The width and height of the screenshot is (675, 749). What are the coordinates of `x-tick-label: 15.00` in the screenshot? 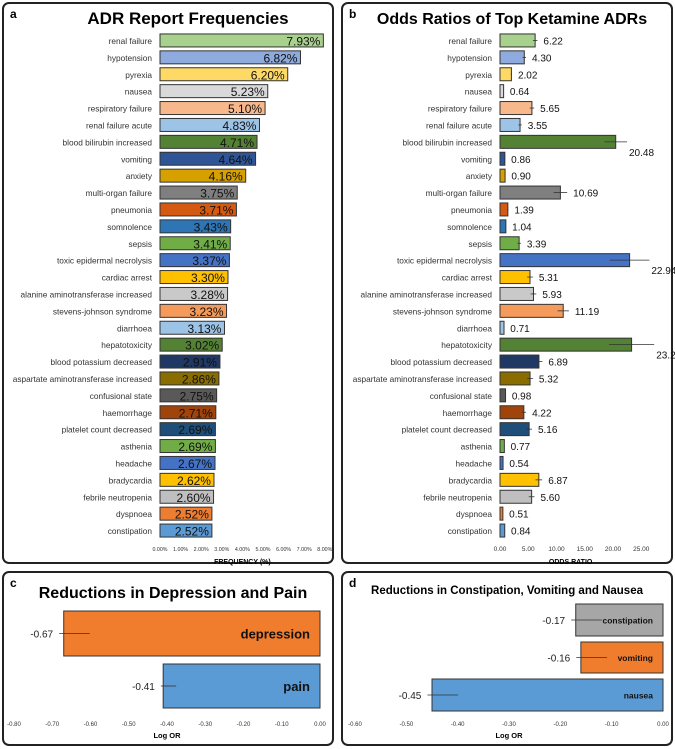 It's located at (585, 549).